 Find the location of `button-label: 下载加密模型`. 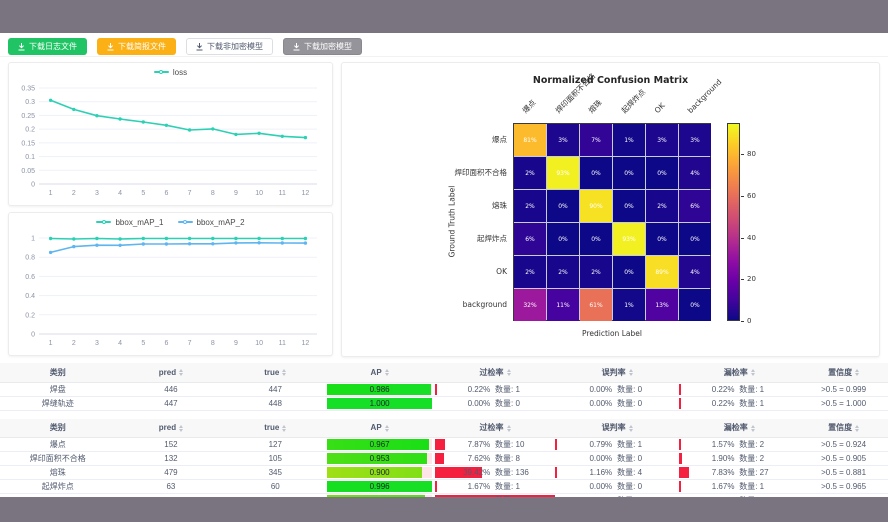

button-label: 下载加密模型 is located at coordinates (328, 46).